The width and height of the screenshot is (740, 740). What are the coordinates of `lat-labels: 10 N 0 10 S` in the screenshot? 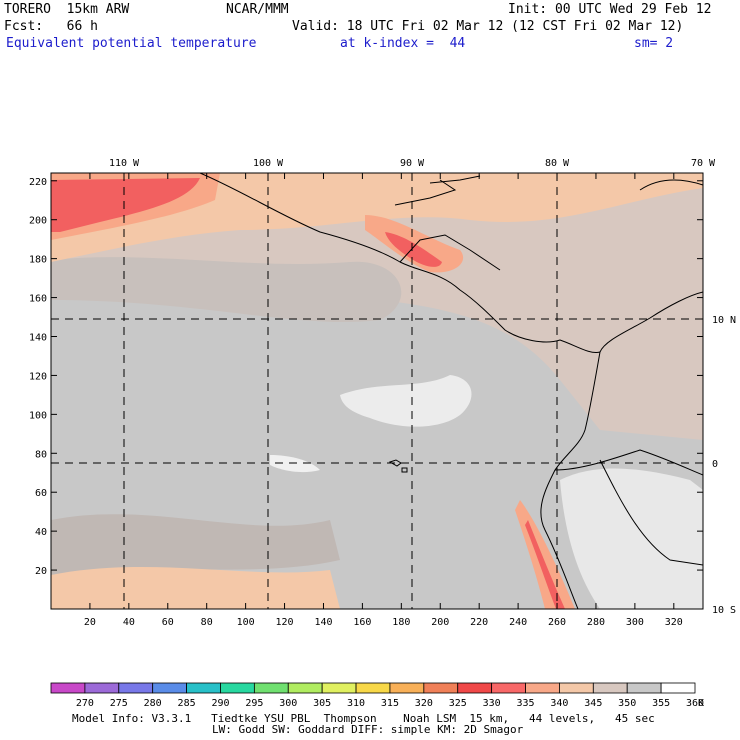 It's located at (724, 465).